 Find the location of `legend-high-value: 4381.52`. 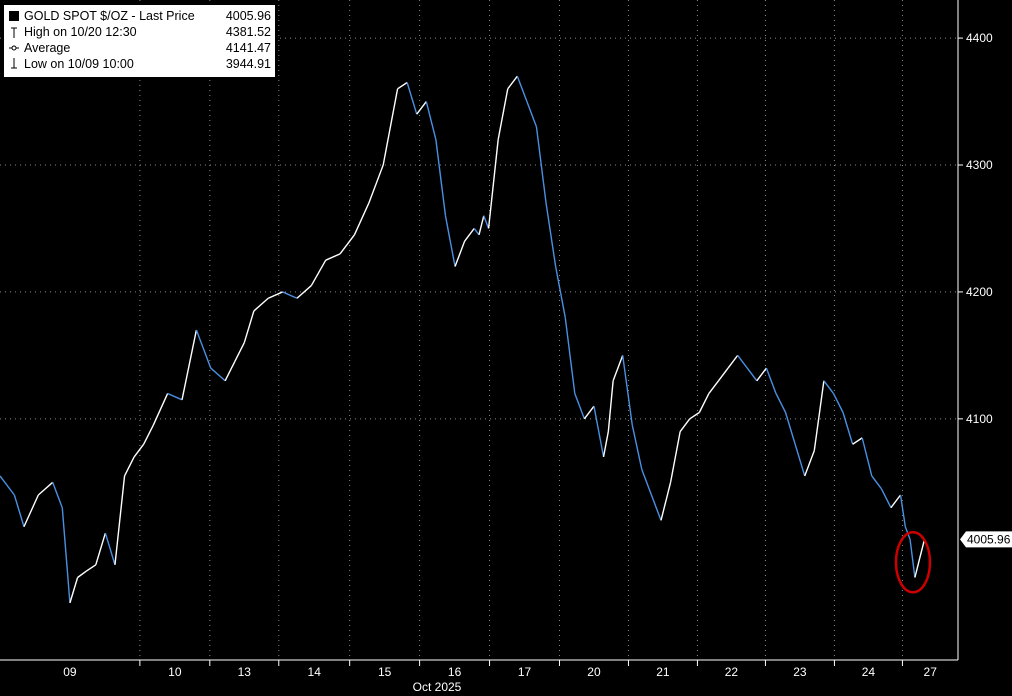

legend-high-value: 4381.52 is located at coordinates (248, 32).